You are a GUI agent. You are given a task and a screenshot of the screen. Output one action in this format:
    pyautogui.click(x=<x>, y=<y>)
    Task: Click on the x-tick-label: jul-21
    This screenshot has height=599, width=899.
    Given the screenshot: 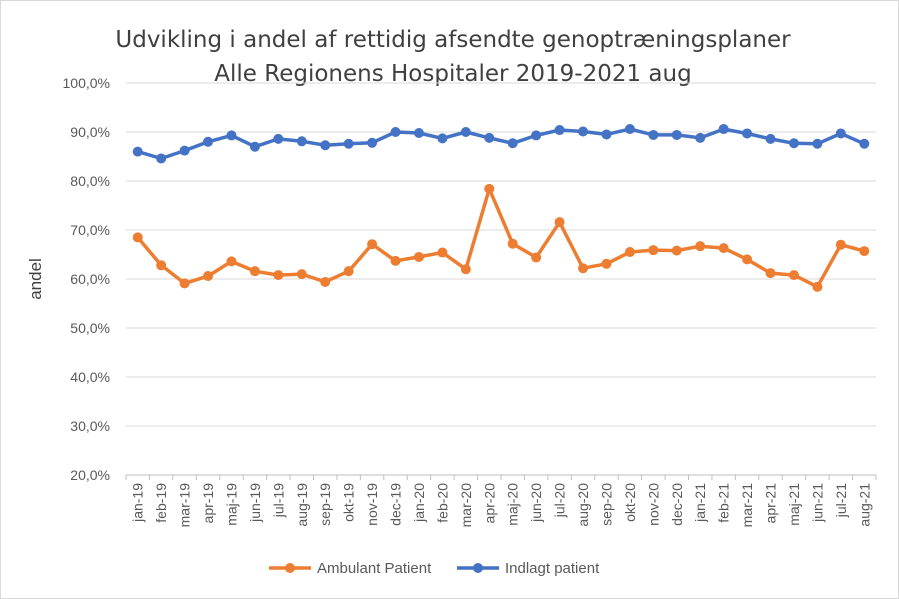 What is the action you would take?
    pyautogui.click(x=841, y=500)
    